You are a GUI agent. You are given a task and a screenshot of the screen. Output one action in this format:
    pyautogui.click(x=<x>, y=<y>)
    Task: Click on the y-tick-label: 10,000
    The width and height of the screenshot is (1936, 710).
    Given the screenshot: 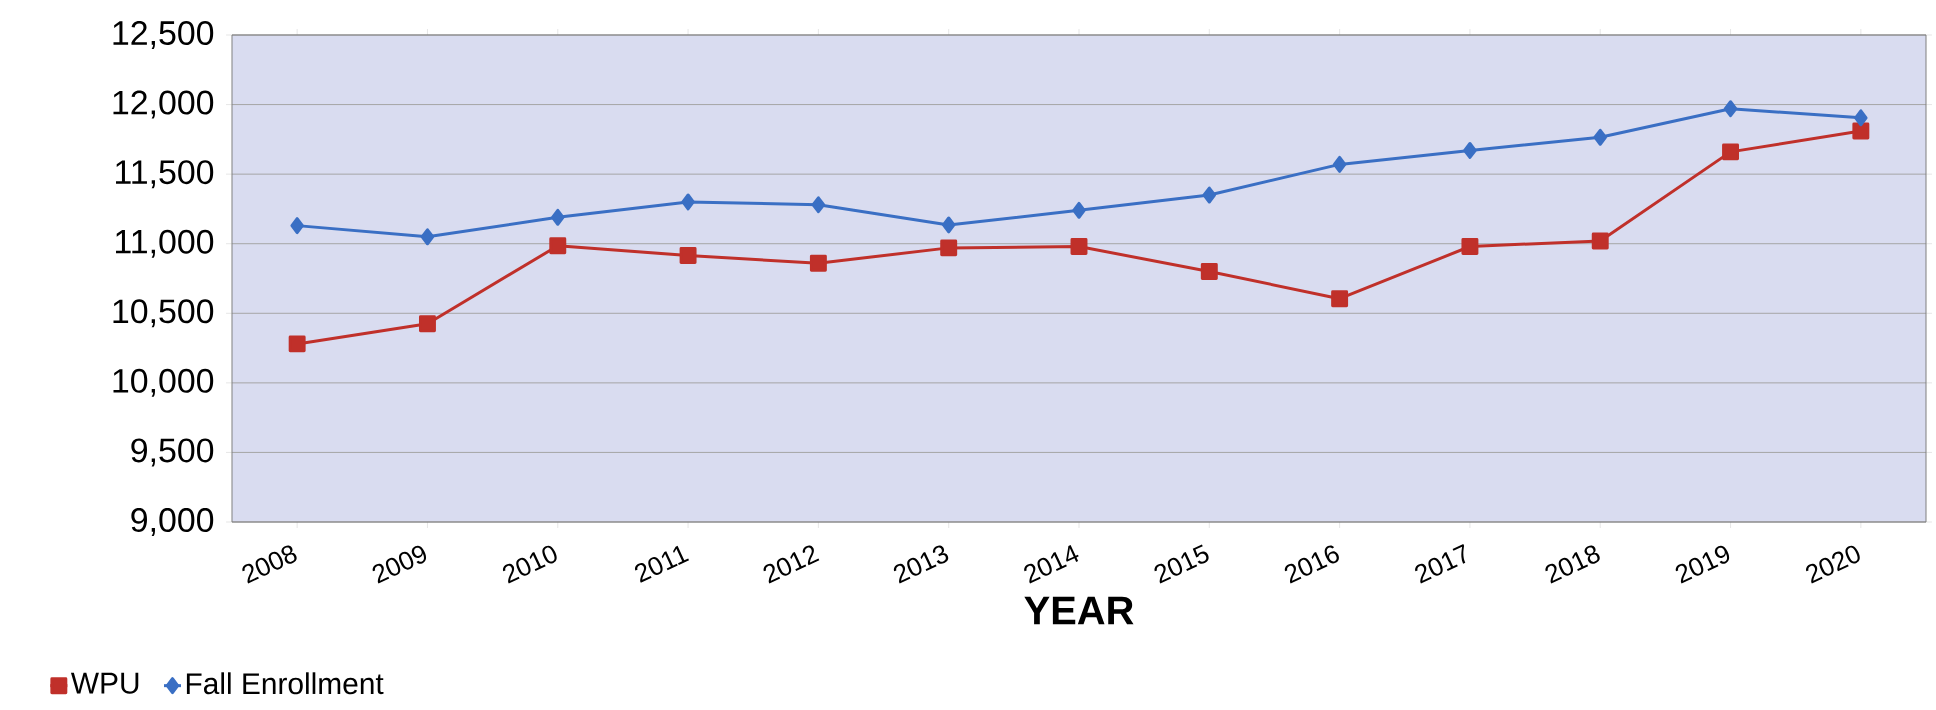 What is the action you would take?
    pyautogui.click(x=163, y=382)
    